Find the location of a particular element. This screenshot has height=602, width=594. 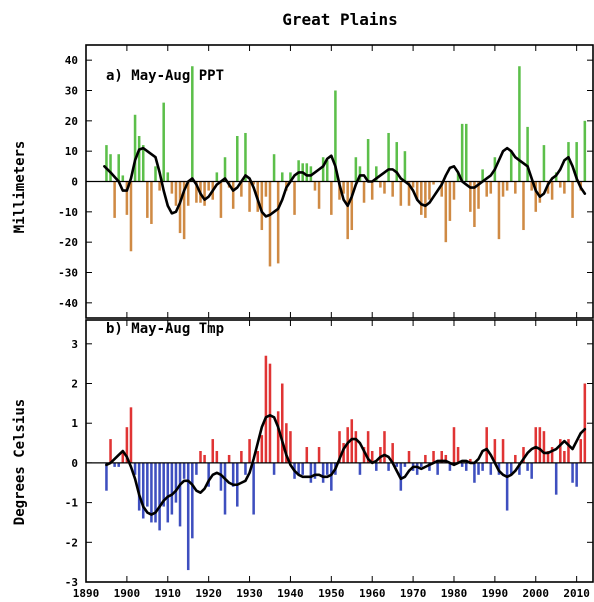

panel-b-bar-1964 is located at coordinates (388, 466).